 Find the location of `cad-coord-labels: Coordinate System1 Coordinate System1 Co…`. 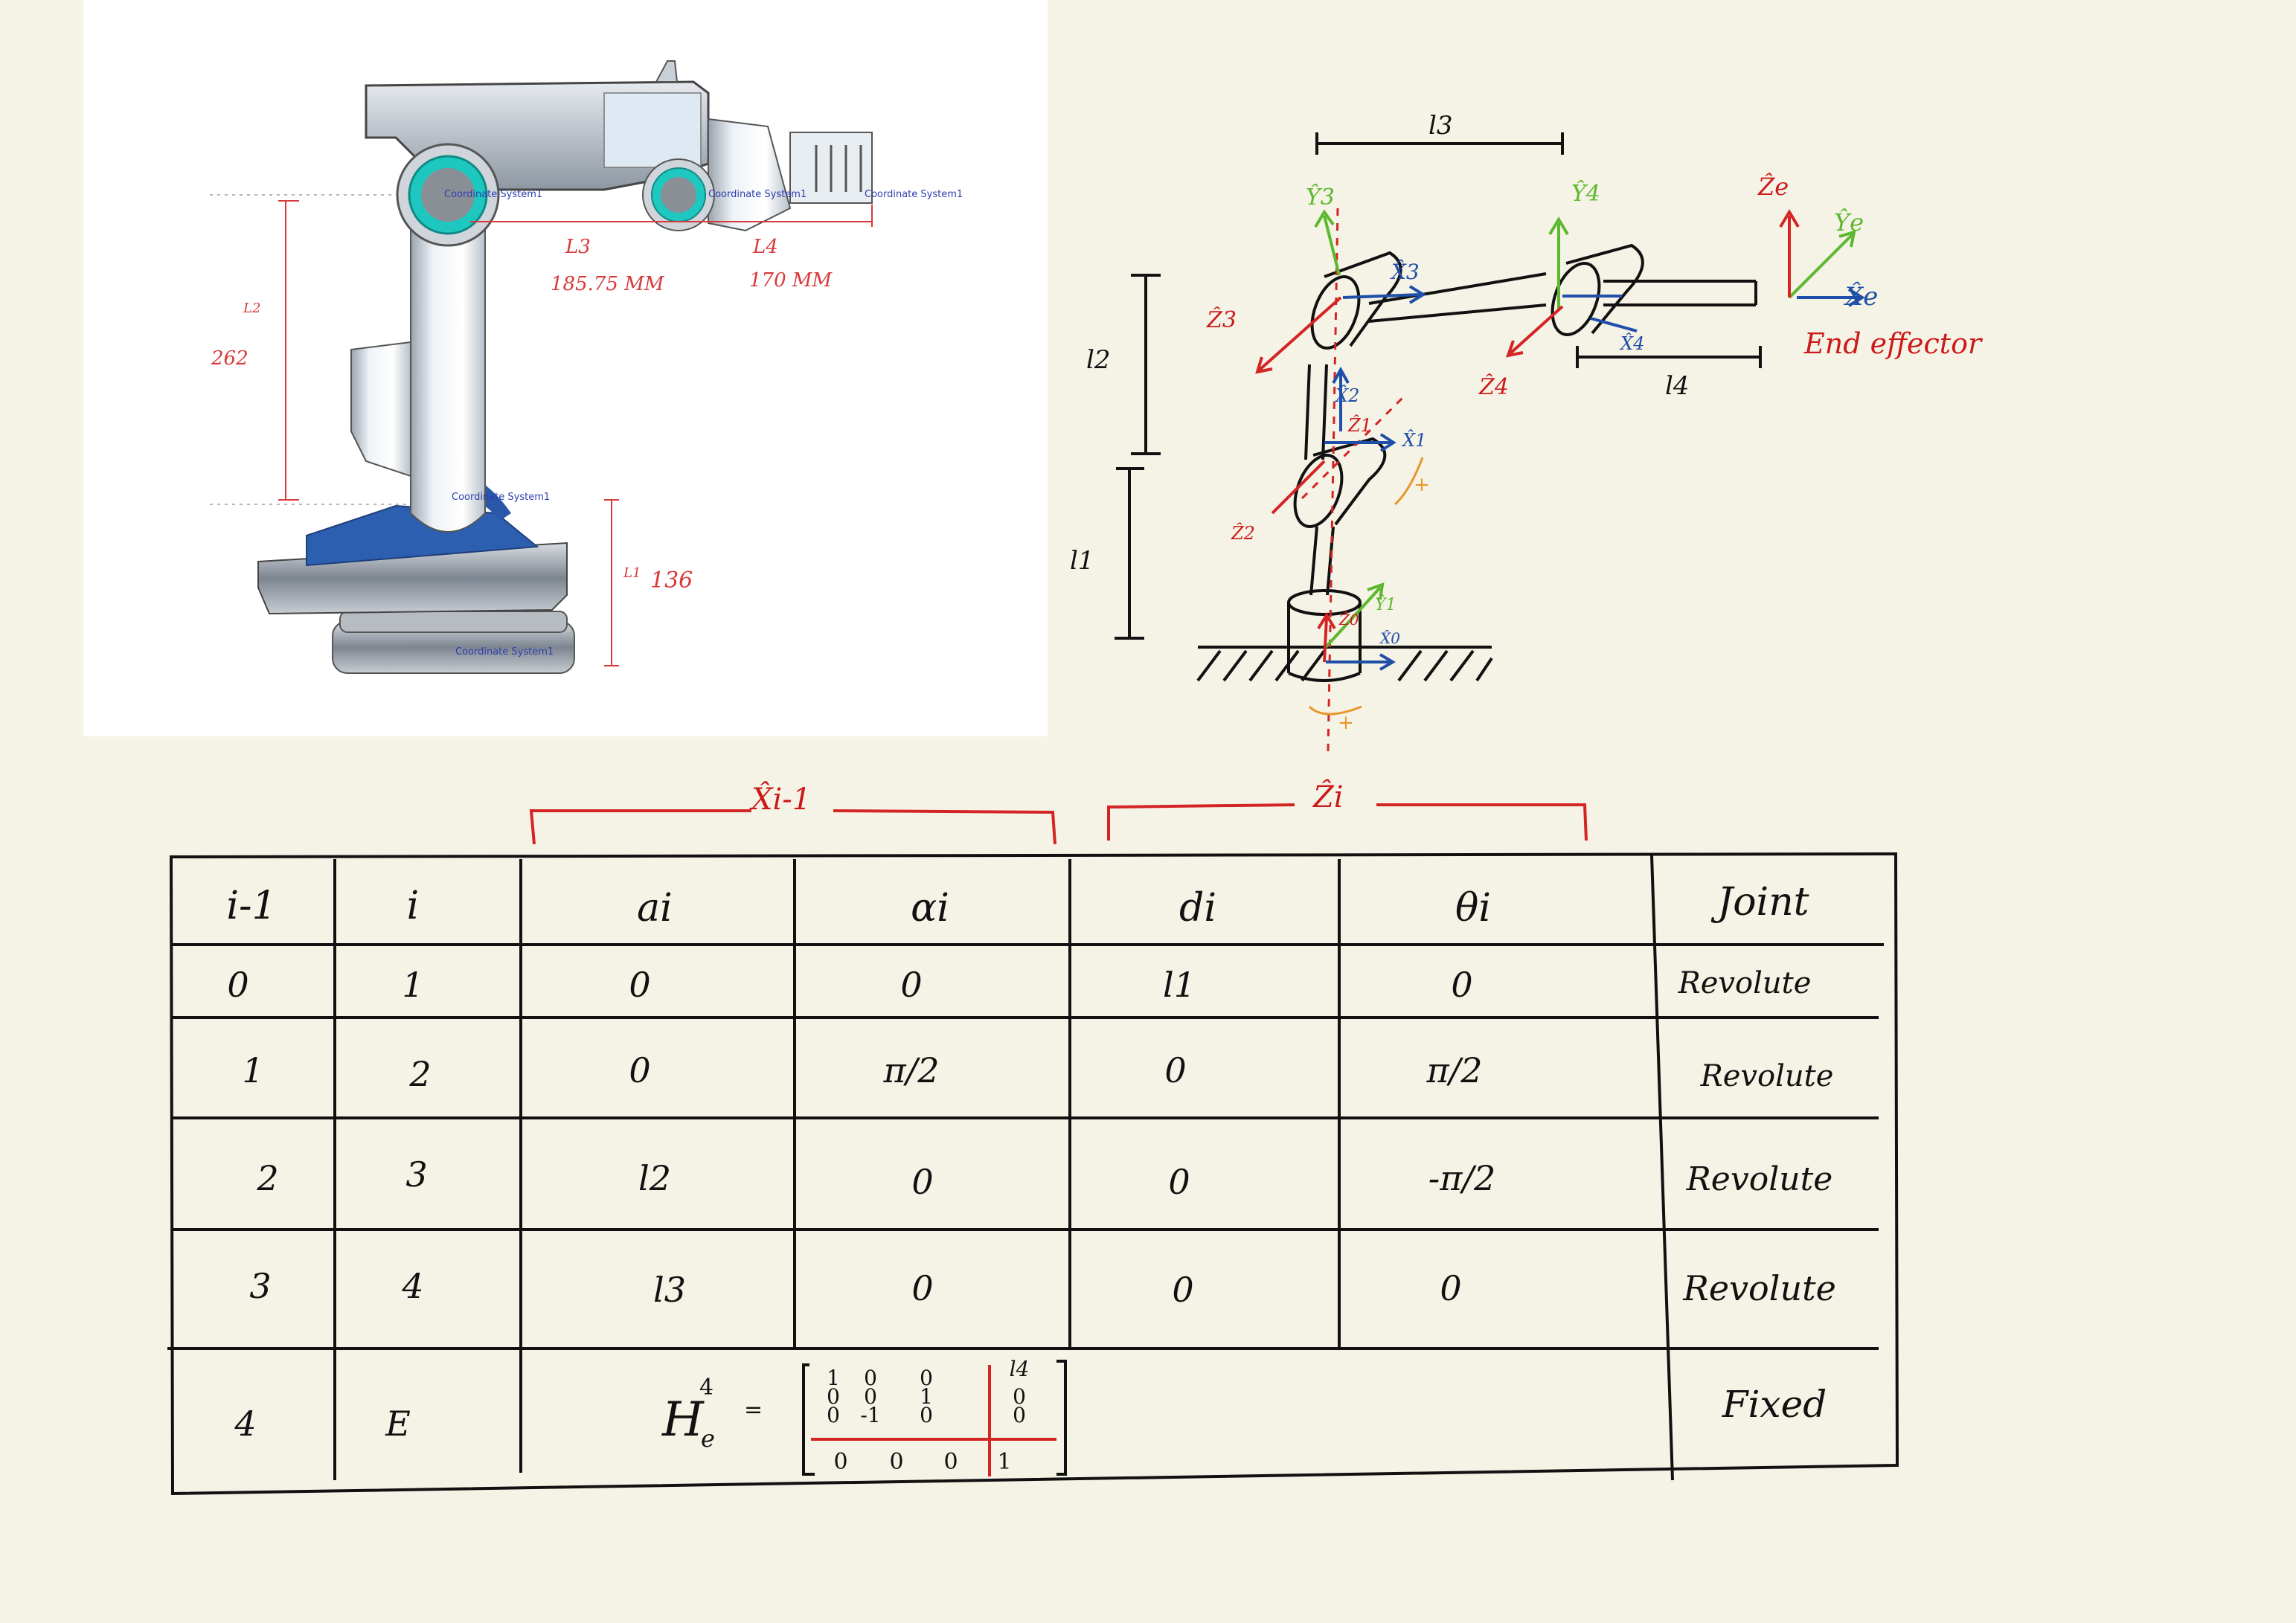

cad-coord-labels: Coordinate System1 Coordinate System1 Co… is located at coordinates (703, 423).